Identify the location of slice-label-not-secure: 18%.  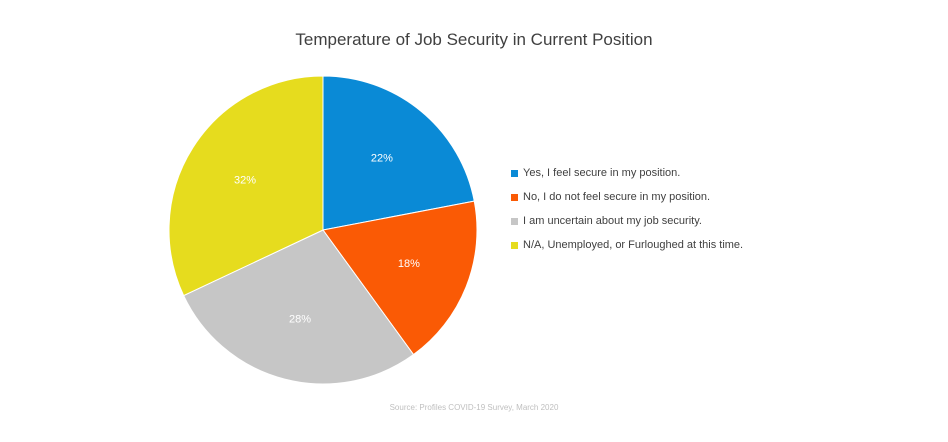
(409, 264).